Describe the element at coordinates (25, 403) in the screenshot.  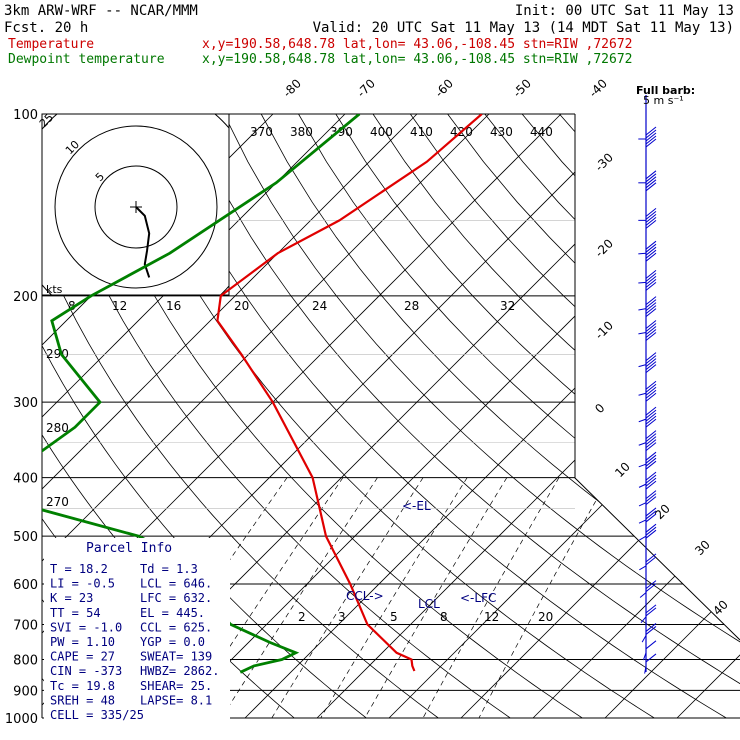
I see `pressure-tick-label: 300` at that location.